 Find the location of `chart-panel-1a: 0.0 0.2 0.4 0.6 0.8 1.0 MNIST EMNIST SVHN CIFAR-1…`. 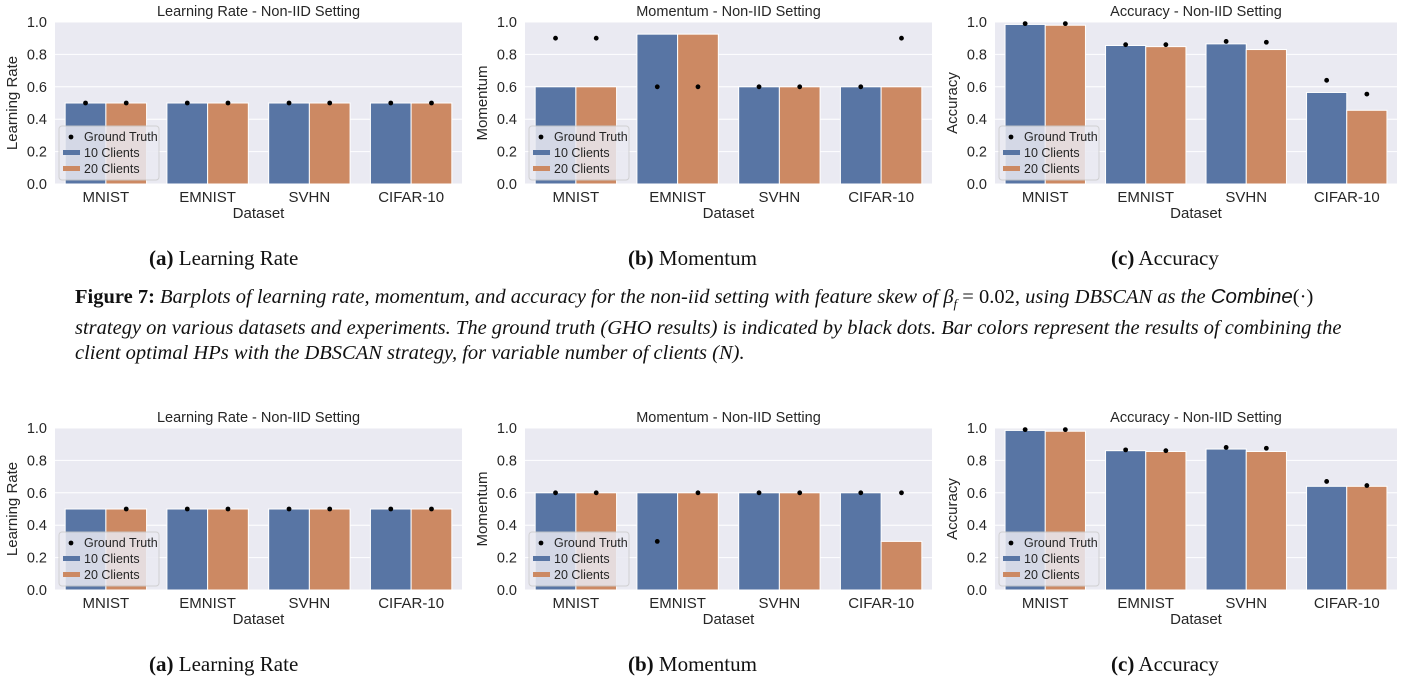

chart-panel-1a: 0.0 0.2 0.4 0.6 0.8 1.0 MNIST EMNIST SVHN CIFAR-1… is located at coordinates (235, 114).